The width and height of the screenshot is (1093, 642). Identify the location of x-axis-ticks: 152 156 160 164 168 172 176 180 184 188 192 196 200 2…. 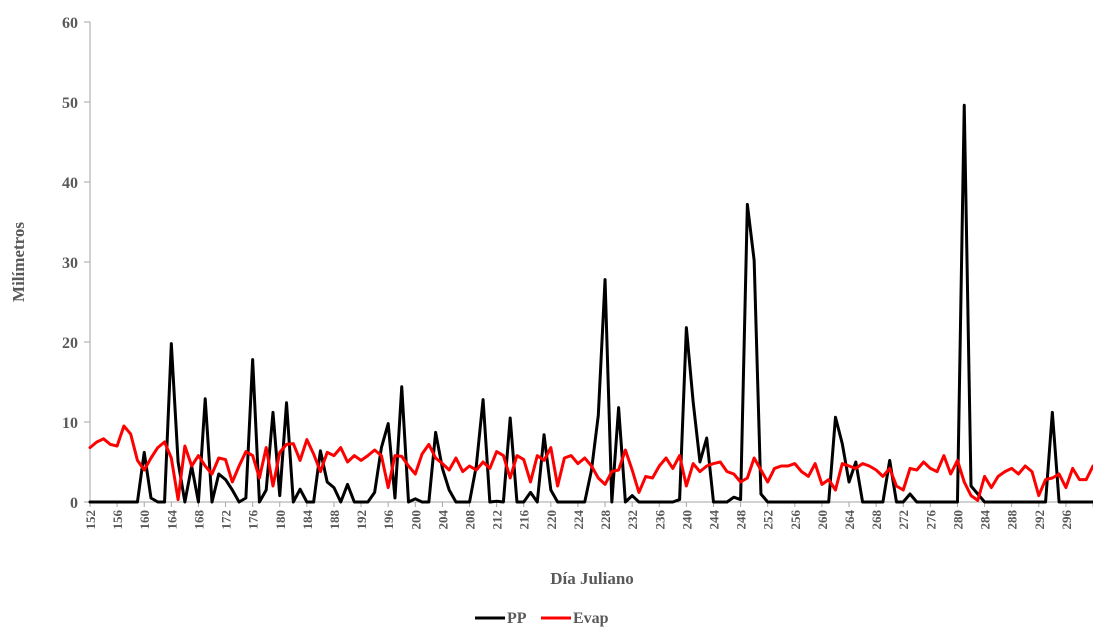
(588, 516).